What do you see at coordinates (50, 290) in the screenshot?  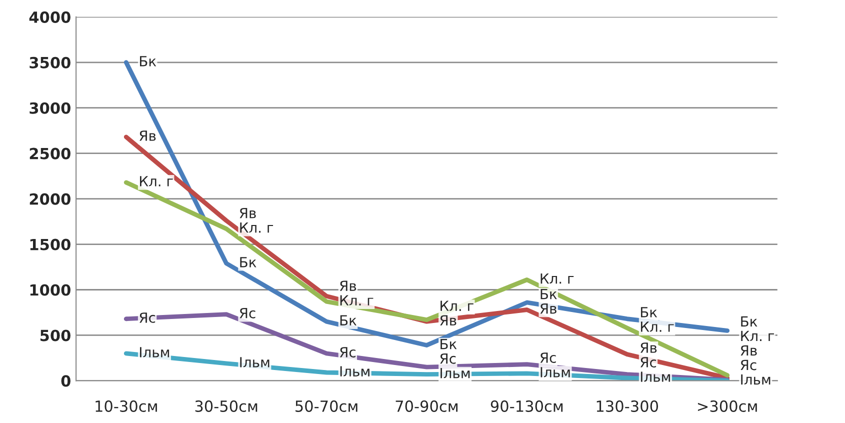 I see `y-tick-label: 1000` at bounding box center [50, 290].